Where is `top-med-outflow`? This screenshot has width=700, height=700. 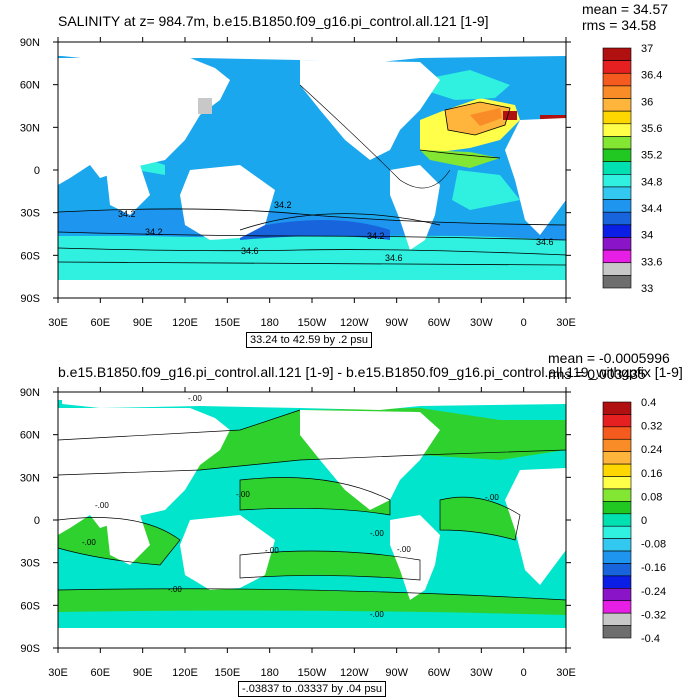 top-med-outflow is located at coordinates (510, 115).